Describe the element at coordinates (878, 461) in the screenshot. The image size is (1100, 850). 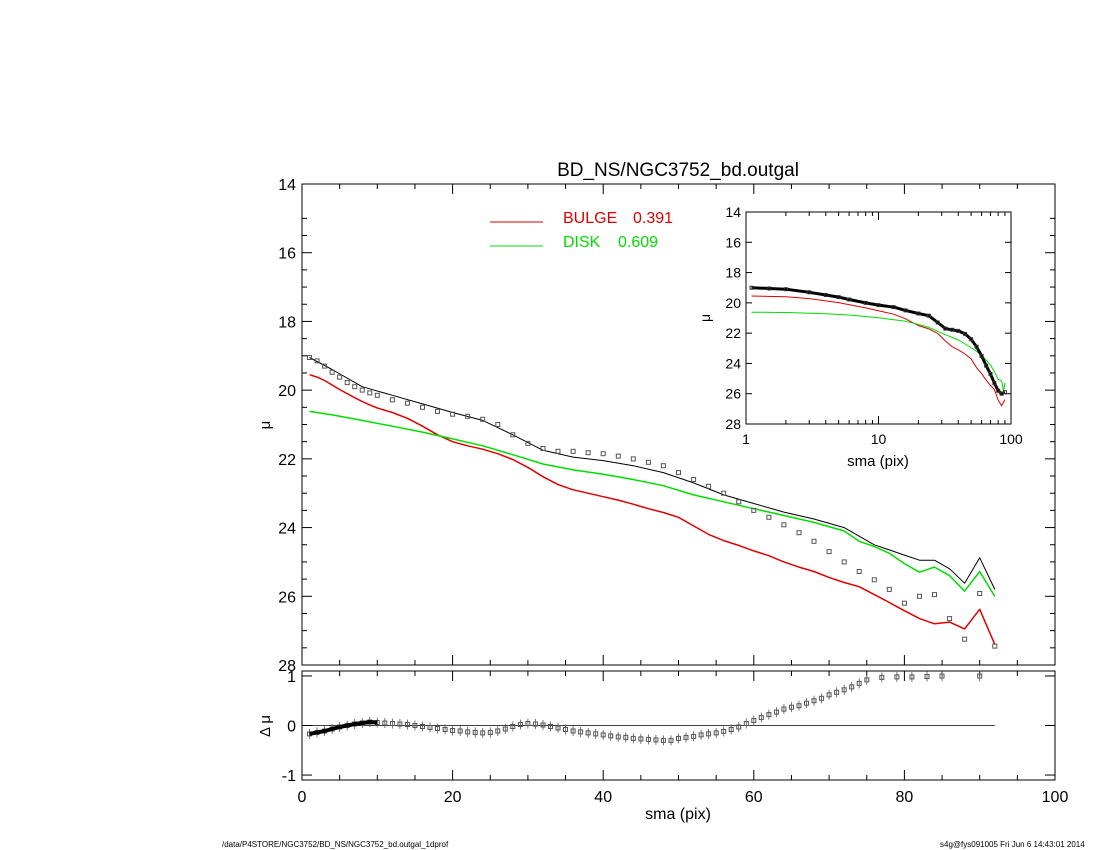
I see `inset-xlabel: sma (pix)` at that location.